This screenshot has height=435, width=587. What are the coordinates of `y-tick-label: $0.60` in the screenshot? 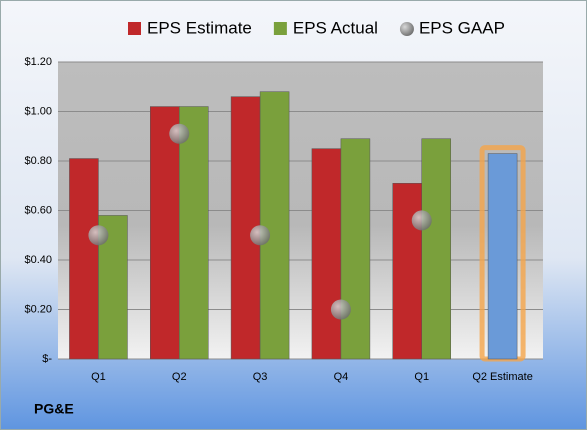 It's located at (38, 210).